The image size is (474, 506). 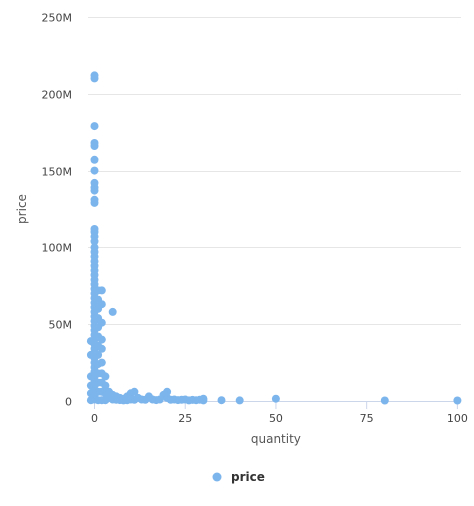 What do you see at coordinates (57, 95) in the screenshot?
I see `y-tick-label: 200M` at bounding box center [57, 95].